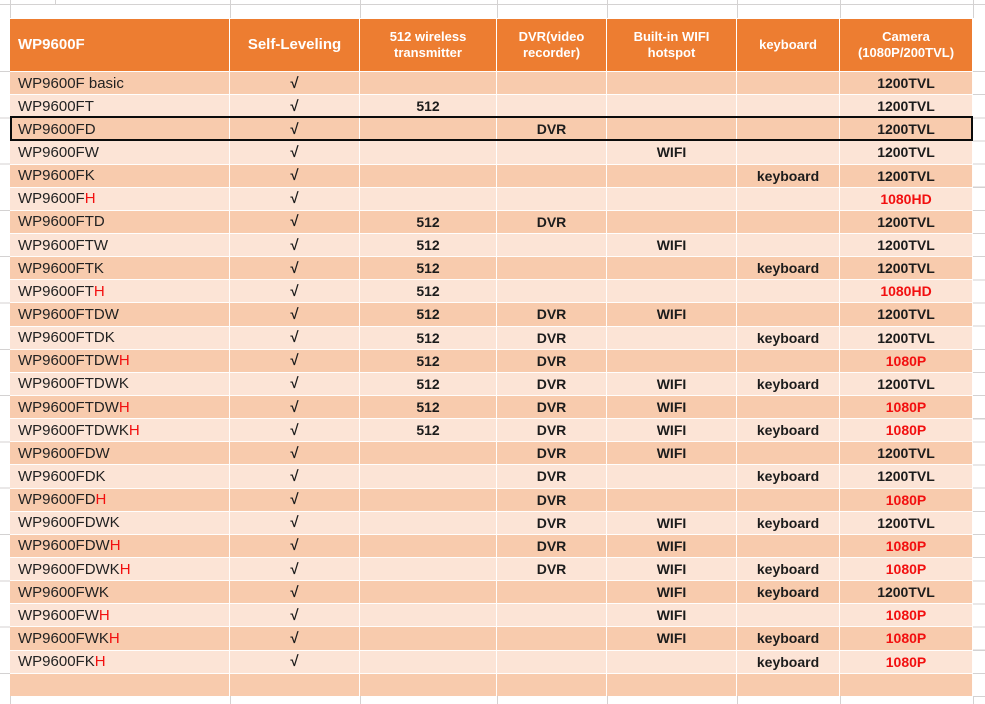 The width and height of the screenshot is (985, 704). Describe the element at coordinates (788, 45) in the screenshot. I see `header-cell-keyboard: keyboard` at that location.